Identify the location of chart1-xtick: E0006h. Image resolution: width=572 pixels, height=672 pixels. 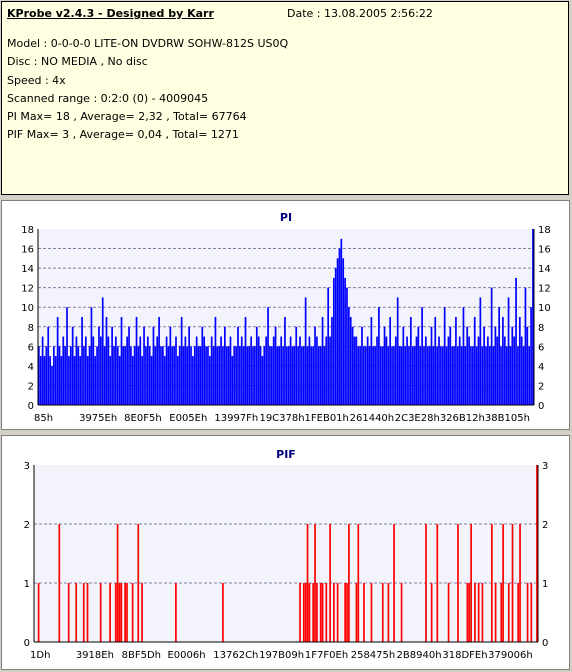
(186, 655).